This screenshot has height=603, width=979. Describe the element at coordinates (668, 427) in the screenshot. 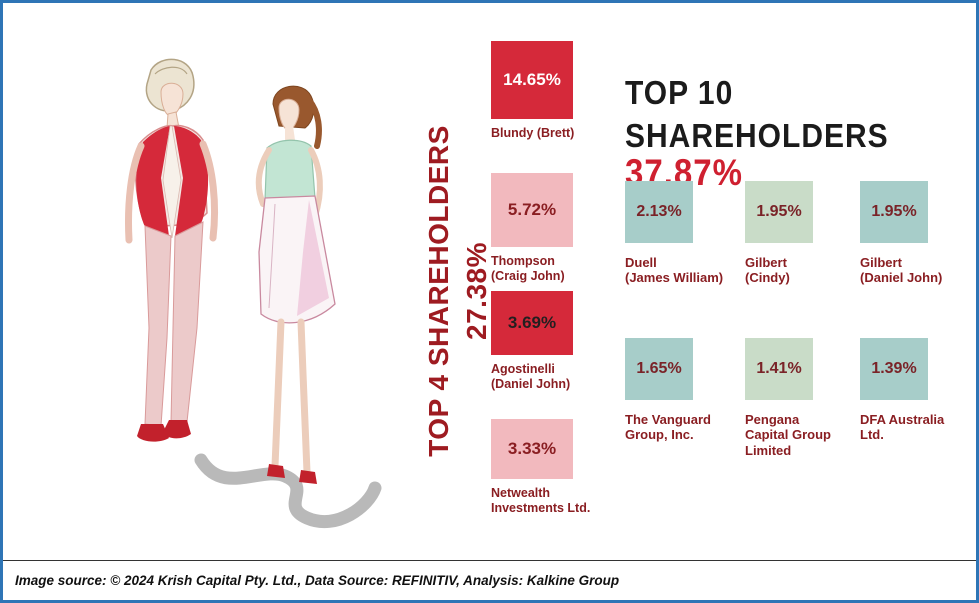

I see `shareholder-name: The Vanguard Group, Inc.` at that location.